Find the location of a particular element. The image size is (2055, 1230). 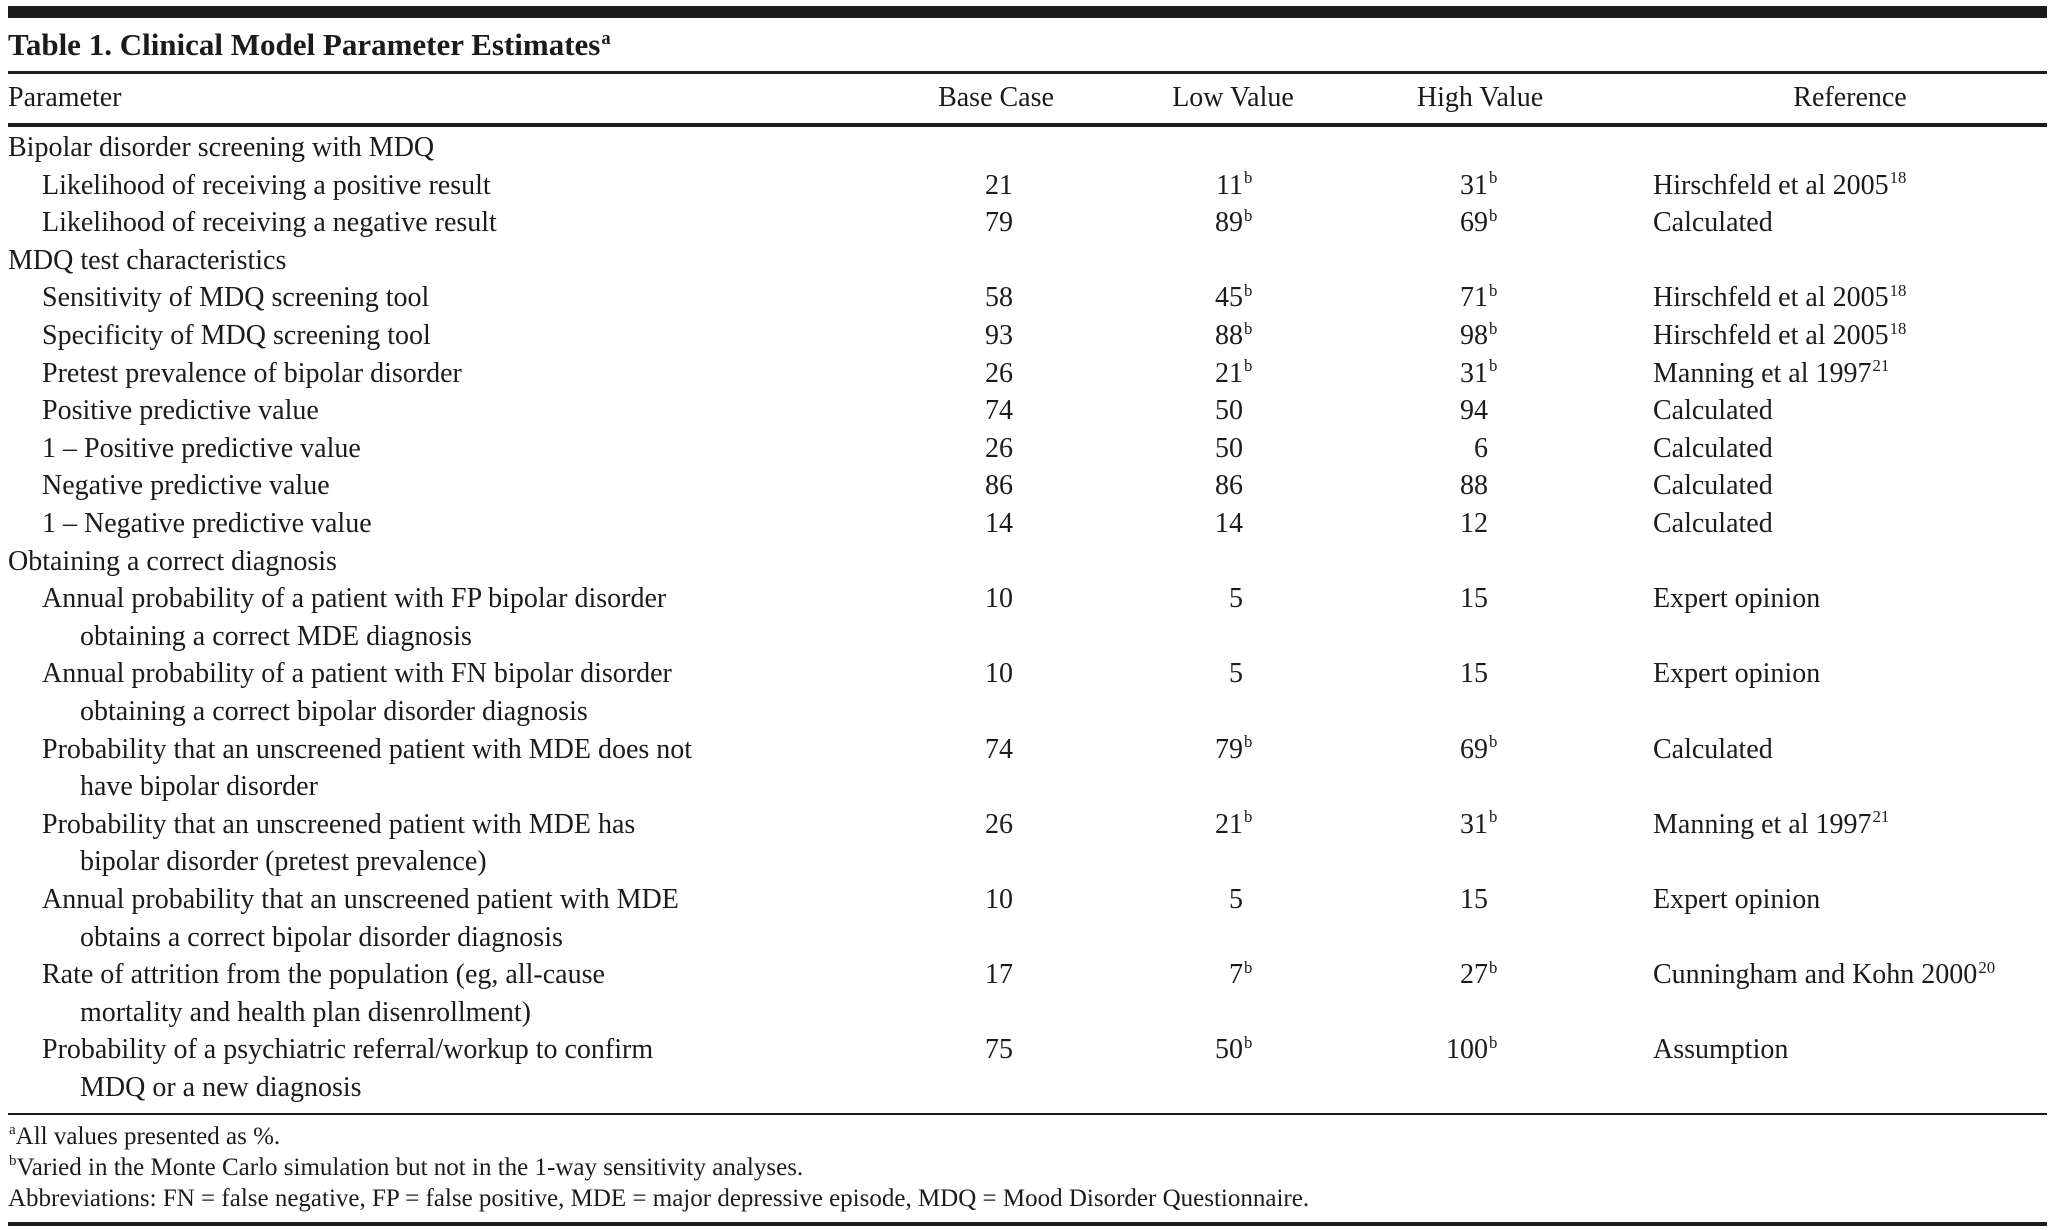

low-value-cell: 45b is located at coordinates (1260, 298).